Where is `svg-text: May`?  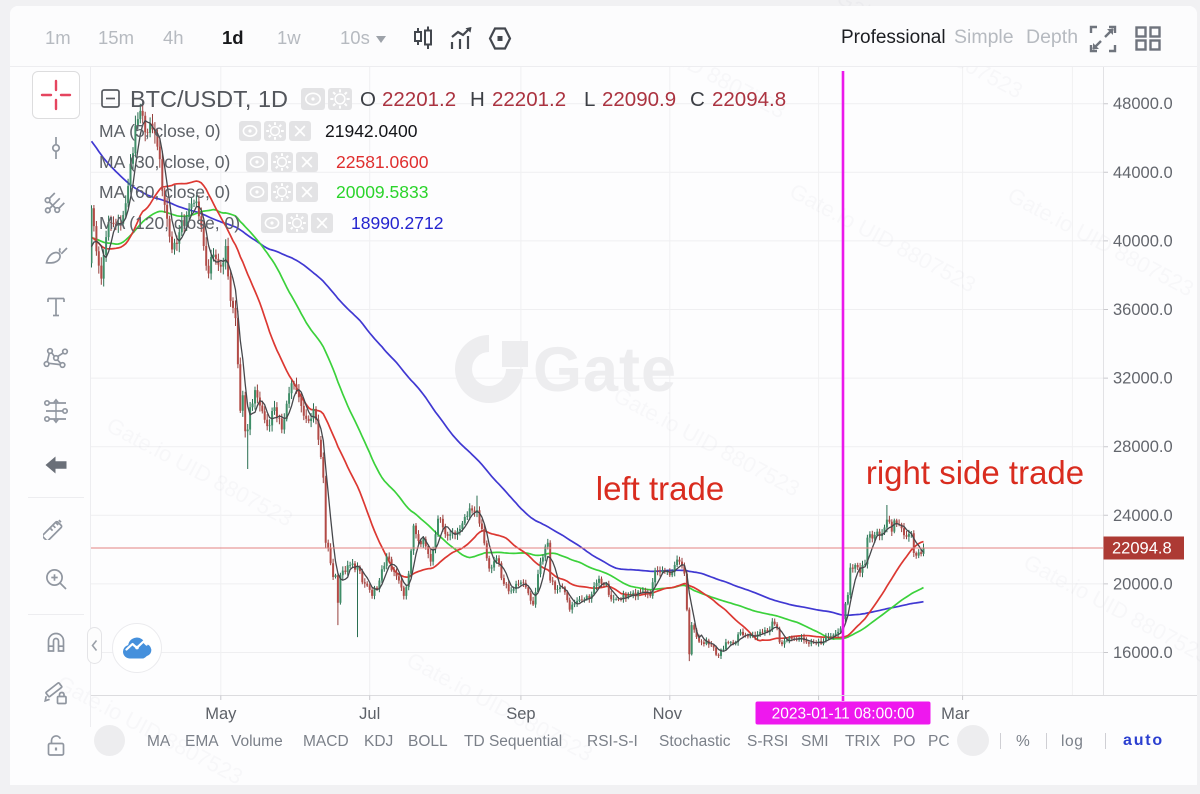 svg-text: May is located at coordinates (221, 714).